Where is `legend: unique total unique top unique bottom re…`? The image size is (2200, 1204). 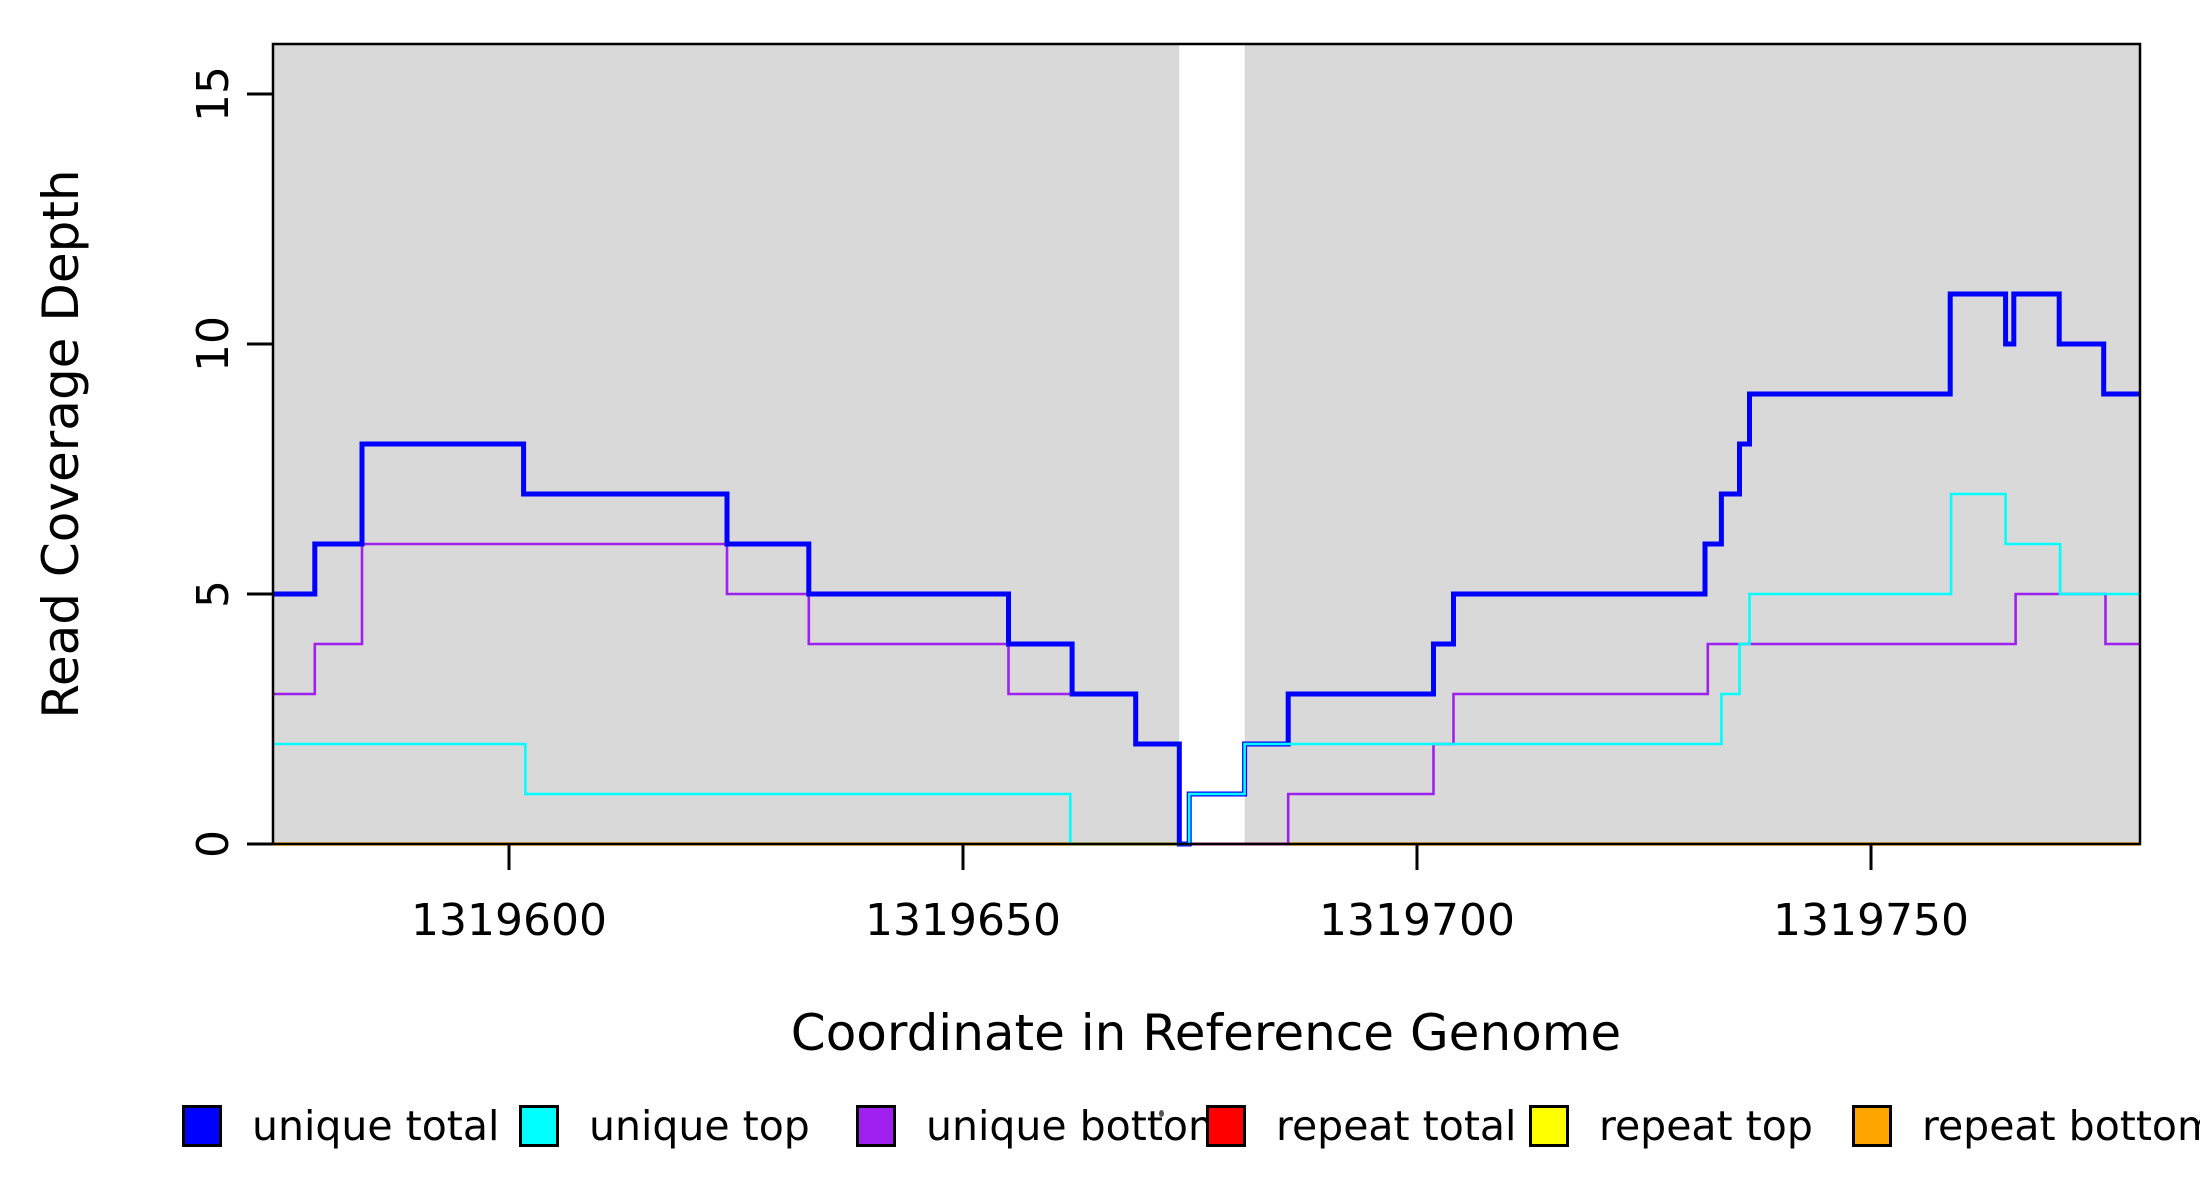 legend: unique total unique top unique bottom re… is located at coordinates (1100, 1135).